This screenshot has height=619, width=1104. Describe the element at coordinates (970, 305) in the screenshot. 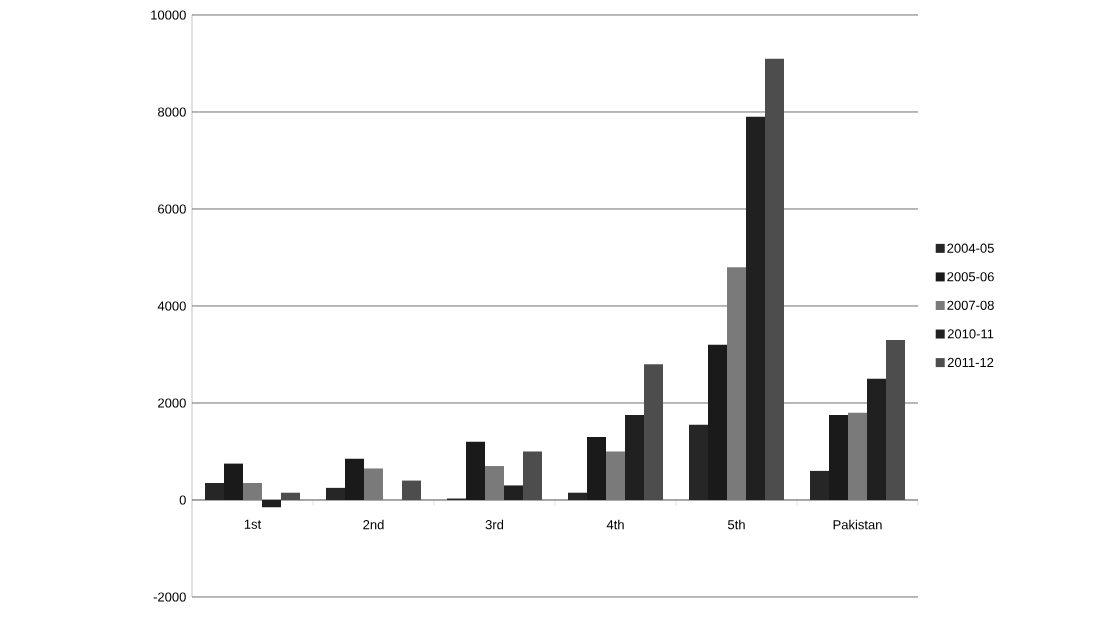

I see `legend-label: 2007-08` at that location.